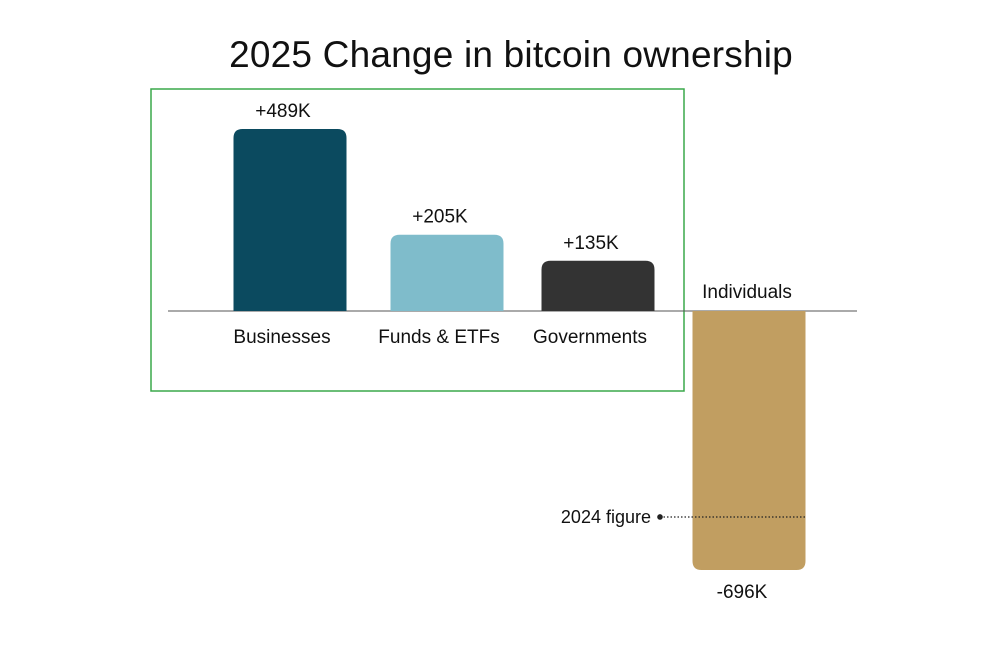 This screenshot has height=645, width=1000. I want to click on bar-governments, so click(598, 285).